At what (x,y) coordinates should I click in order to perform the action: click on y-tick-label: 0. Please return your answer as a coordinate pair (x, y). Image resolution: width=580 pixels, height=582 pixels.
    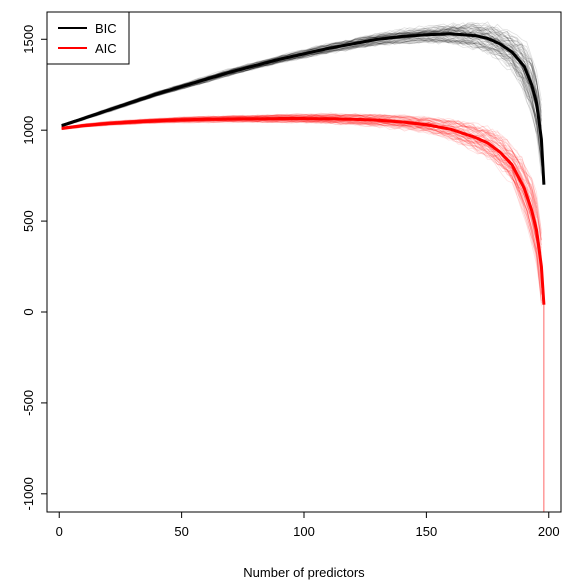
    Looking at the image, I should click on (28, 311).